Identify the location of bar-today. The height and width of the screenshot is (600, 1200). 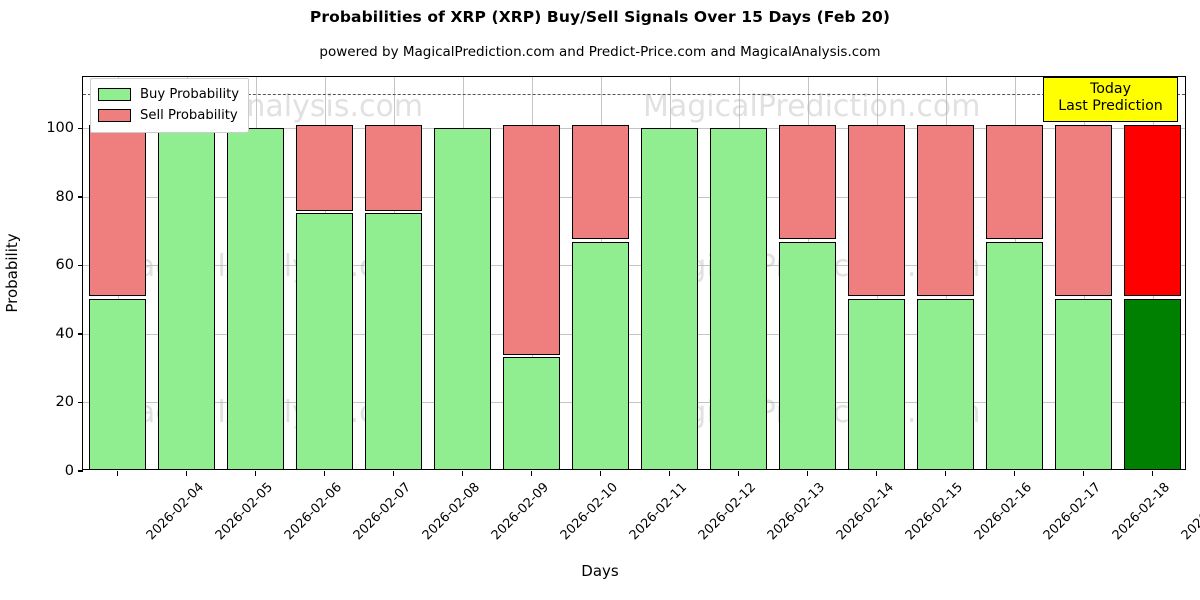
(1152, 297).